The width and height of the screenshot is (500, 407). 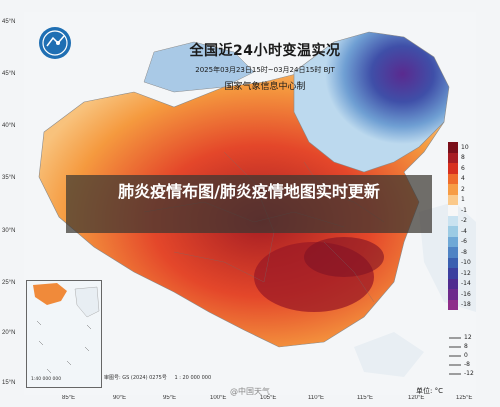 What do you see at coordinates (463, 337) in the screenshot?
I see `secondary-legend-row: 12` at bounding box center [463, 337].